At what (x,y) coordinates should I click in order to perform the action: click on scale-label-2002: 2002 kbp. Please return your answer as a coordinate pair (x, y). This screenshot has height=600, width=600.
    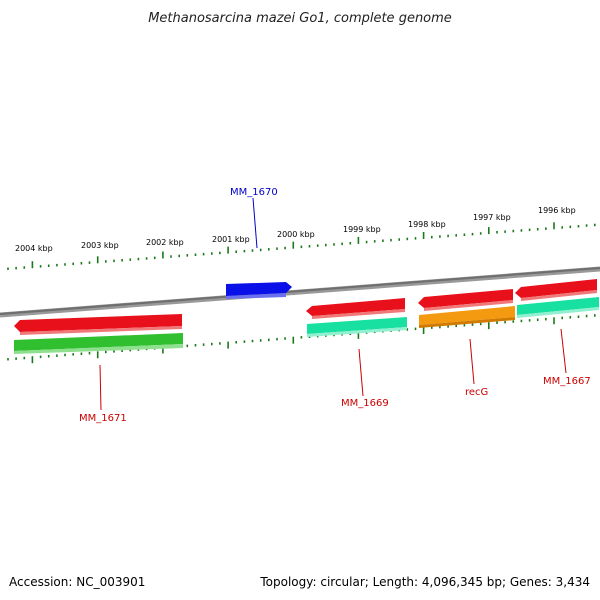
    Looking at the image, I should click on (165, 242).